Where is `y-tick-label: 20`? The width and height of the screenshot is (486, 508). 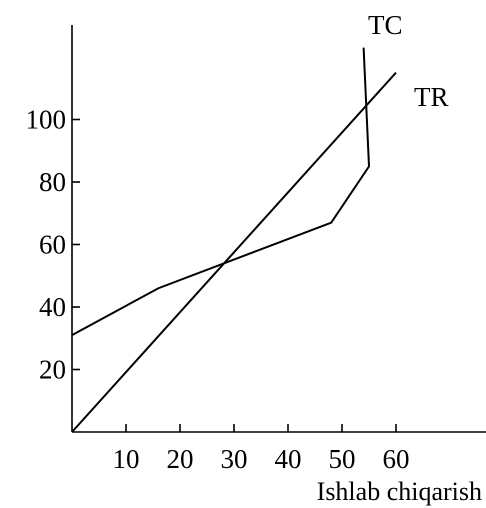 y-tick-label: 20 is located at coordinates (52, 370).